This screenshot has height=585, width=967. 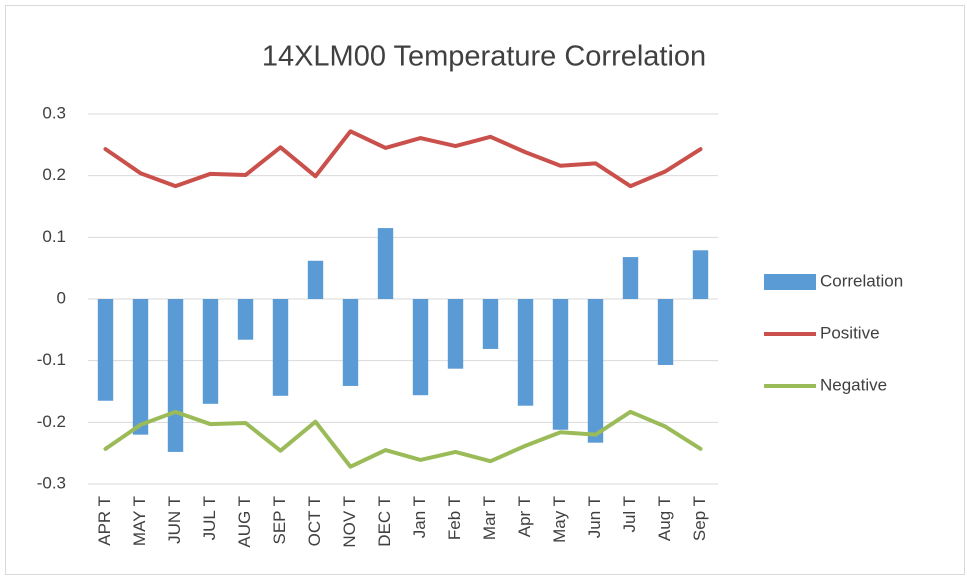 I want to click on x-tick-label: AUG T, so click(x=244, y=522).